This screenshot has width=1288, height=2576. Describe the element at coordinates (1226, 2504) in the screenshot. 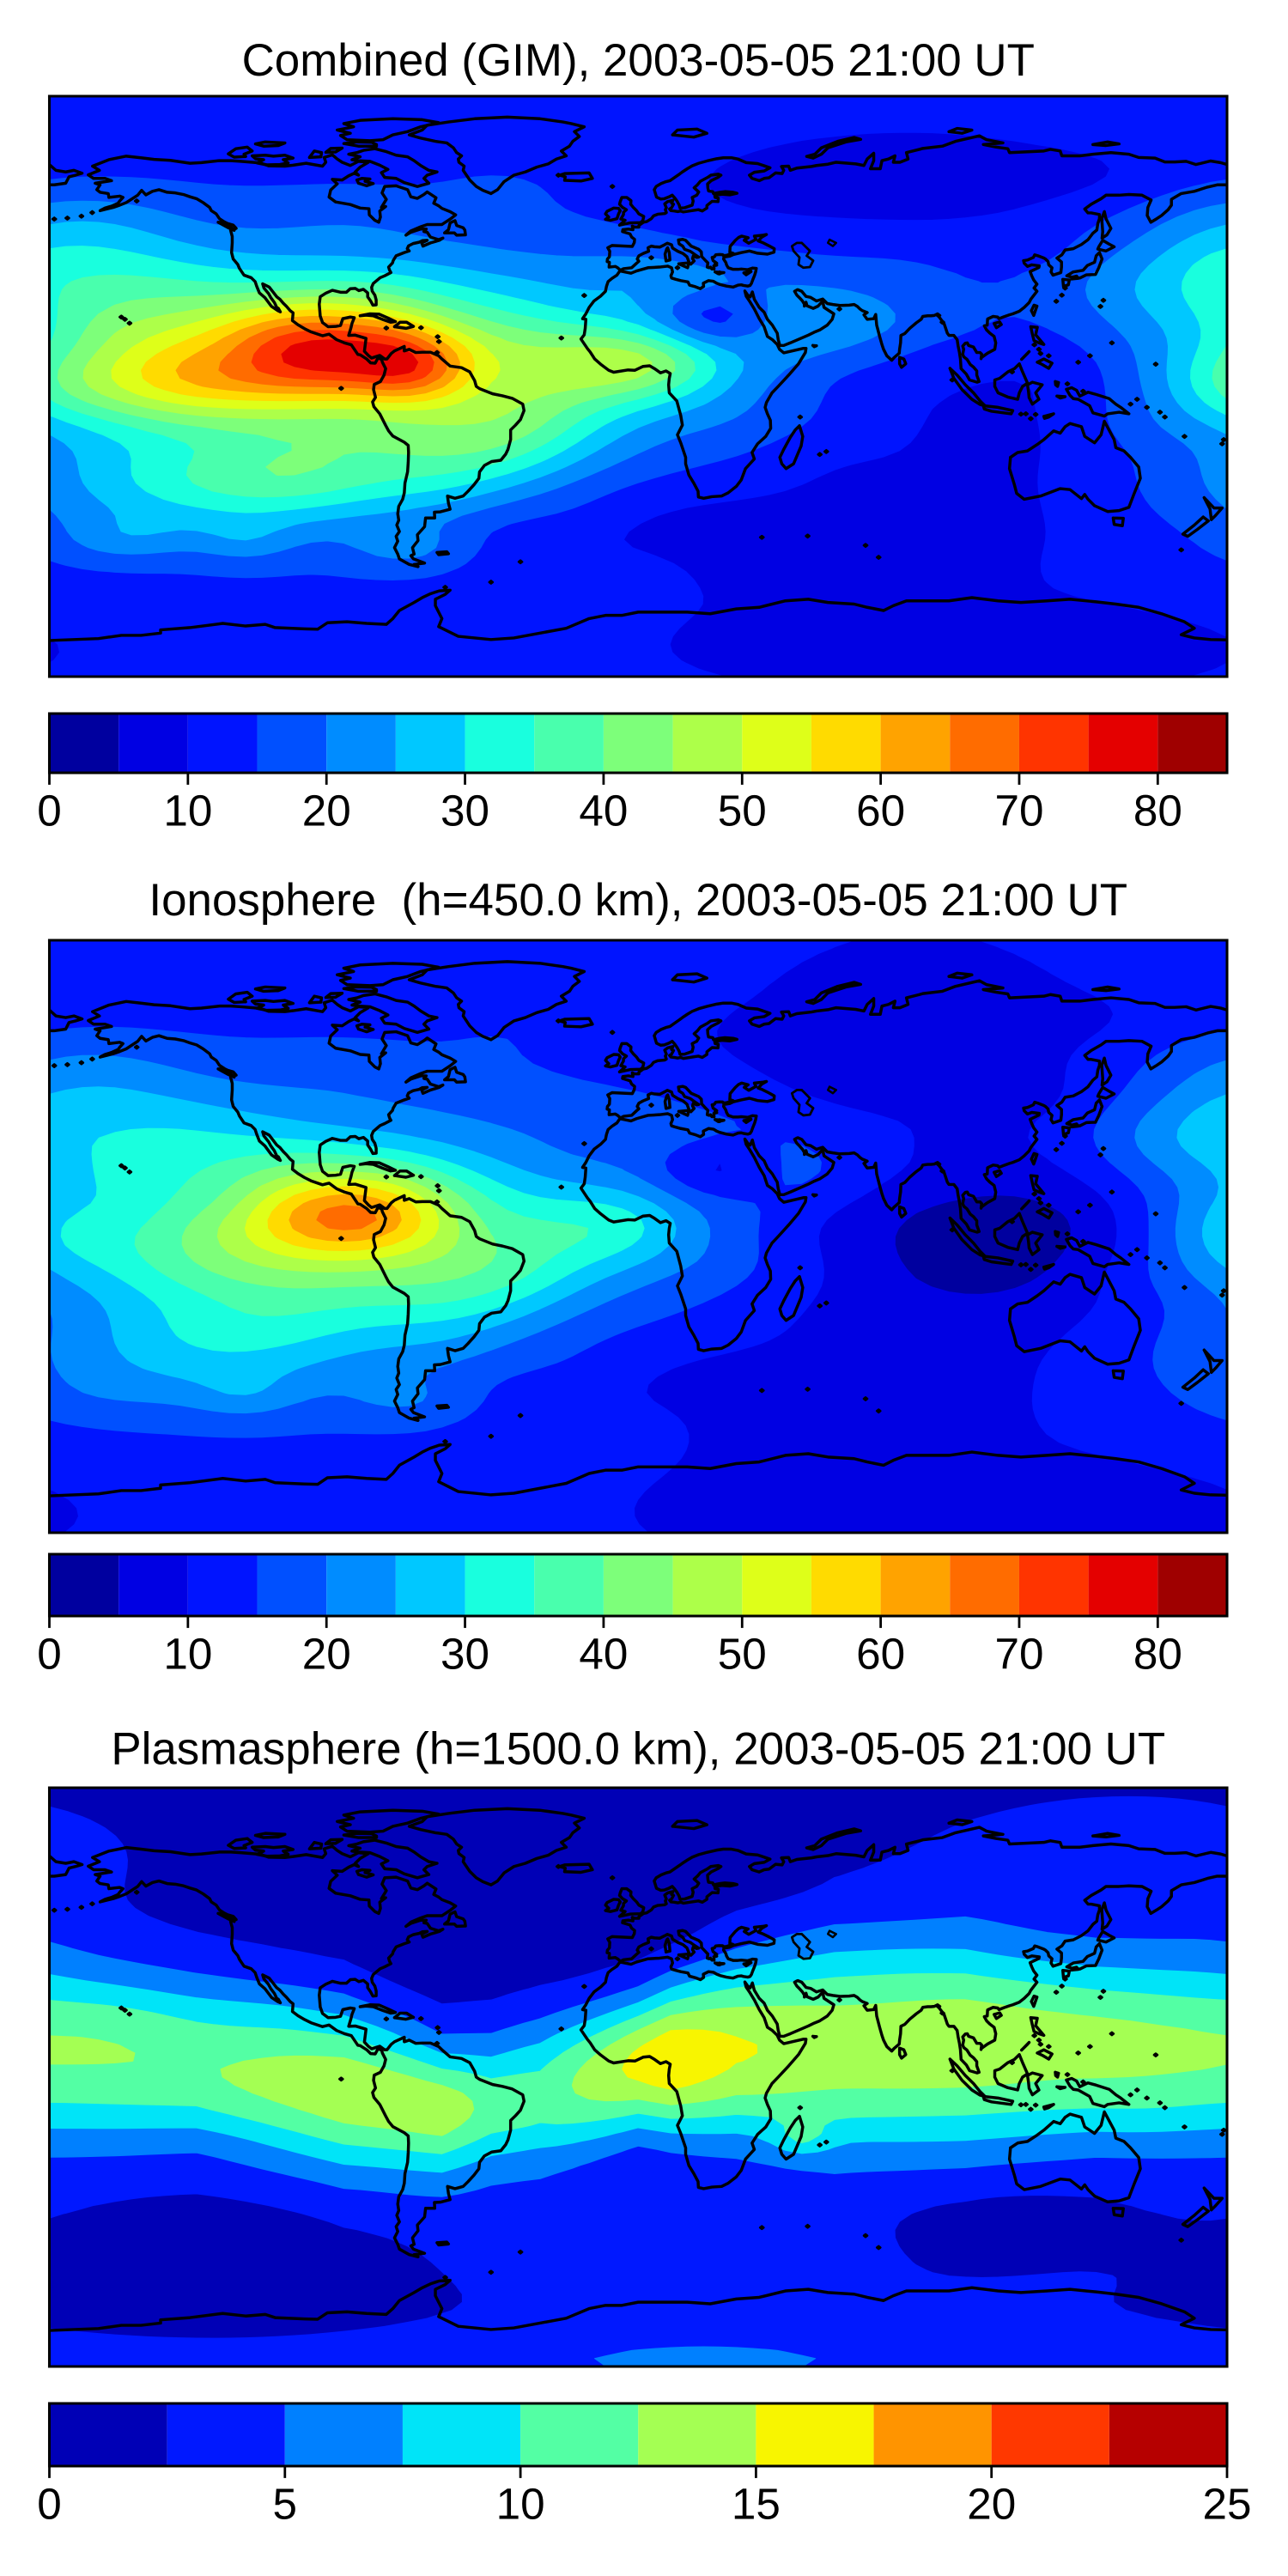

I see `svg-text: 25` at that location.